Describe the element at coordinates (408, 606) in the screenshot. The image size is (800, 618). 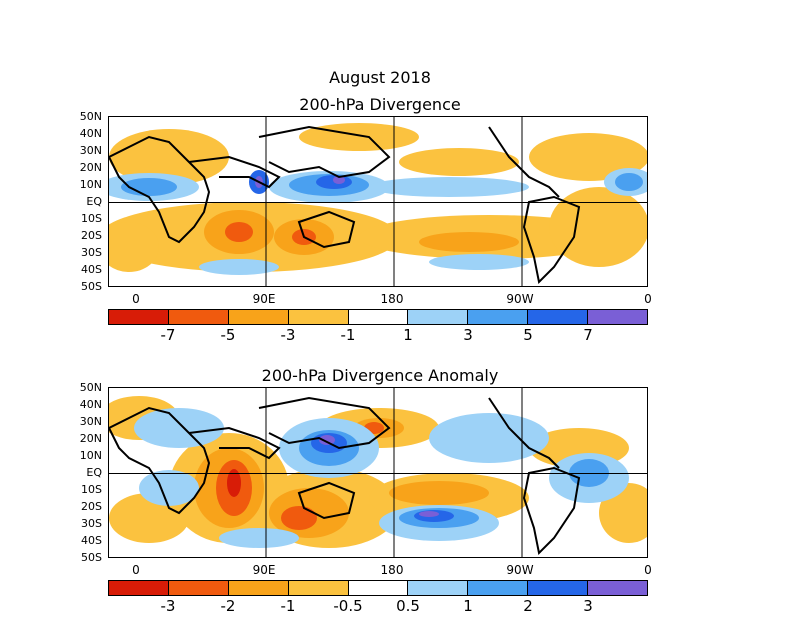
I see `colorbar-label: 0.5` at that location.